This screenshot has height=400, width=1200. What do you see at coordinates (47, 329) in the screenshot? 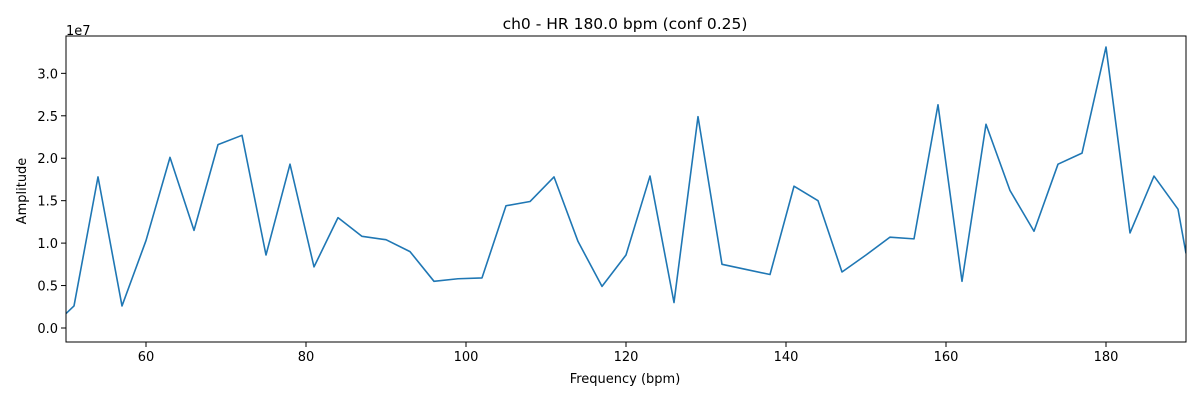
I see `y-tick-label: 0.0` at bounding box center [47, 329].